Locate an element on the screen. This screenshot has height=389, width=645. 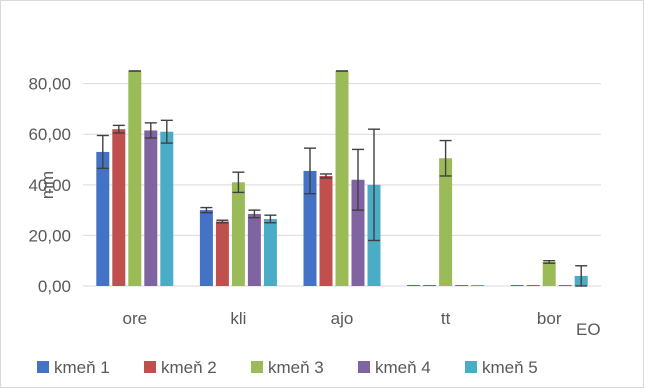
y-tick-labels: 0,00 20,00 40,00 60,00 80,00 is located at coordinates (49, 185).